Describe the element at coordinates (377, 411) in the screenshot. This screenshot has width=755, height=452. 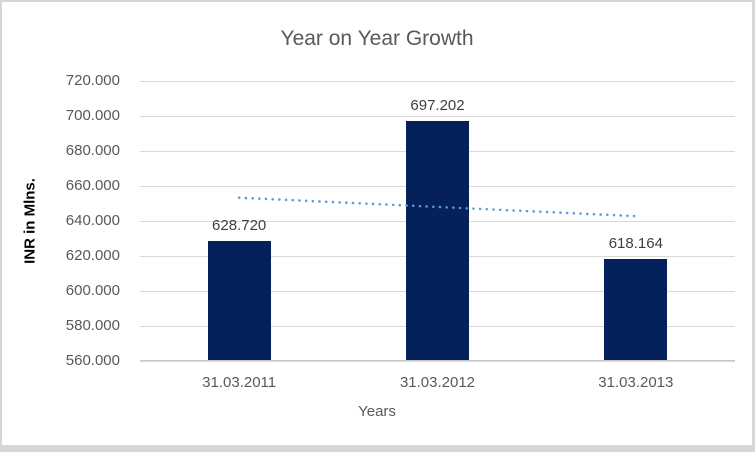
I see `x-axis-title: Years` at that location.